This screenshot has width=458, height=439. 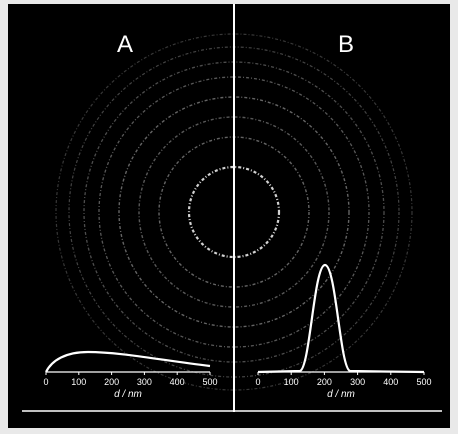 What do you see at coordinates (125, 44) in the screenshot?
I see `panel-label: A` at bounding box center [125, 44].